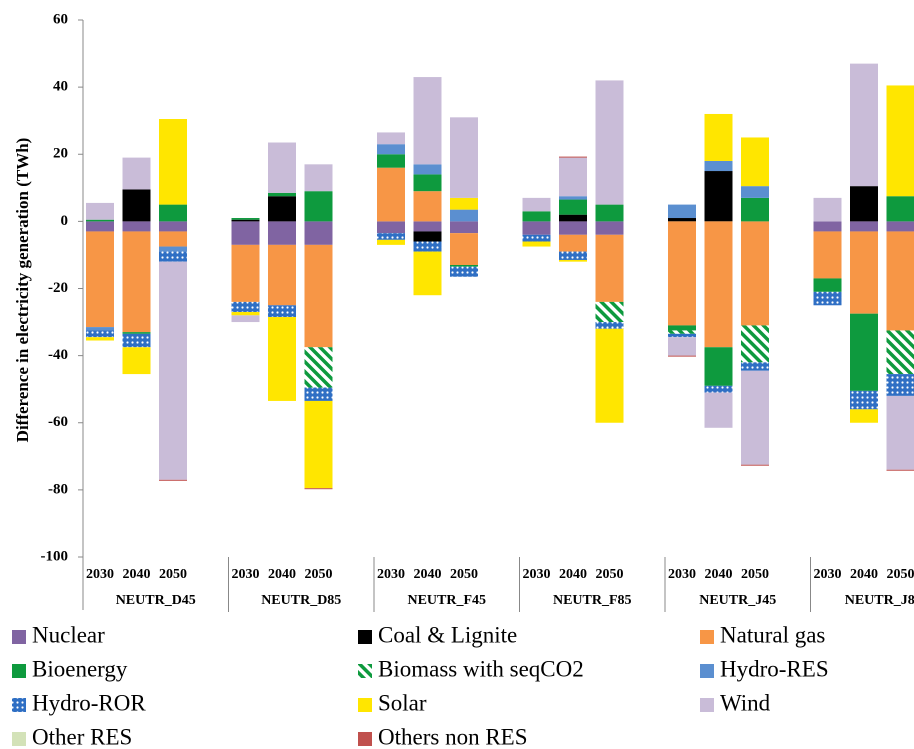 The image size is (914, 749). What do you see at coordinates (55, 556) in the screenshot?
I see `y-tick-label: -100` at bounding box center [55, 556].